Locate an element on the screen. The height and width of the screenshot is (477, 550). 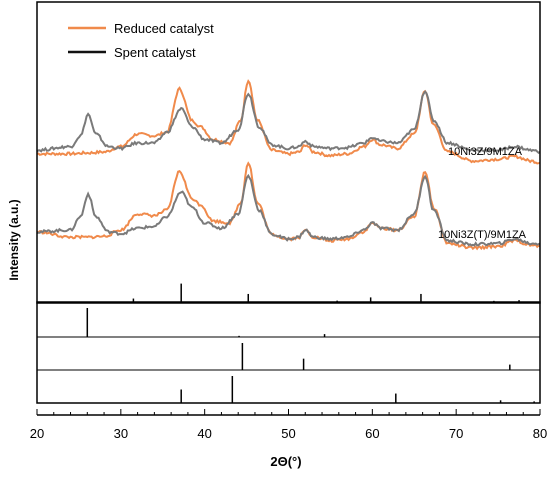
x-tick-label: 80 is located at coordinates (540, 433).